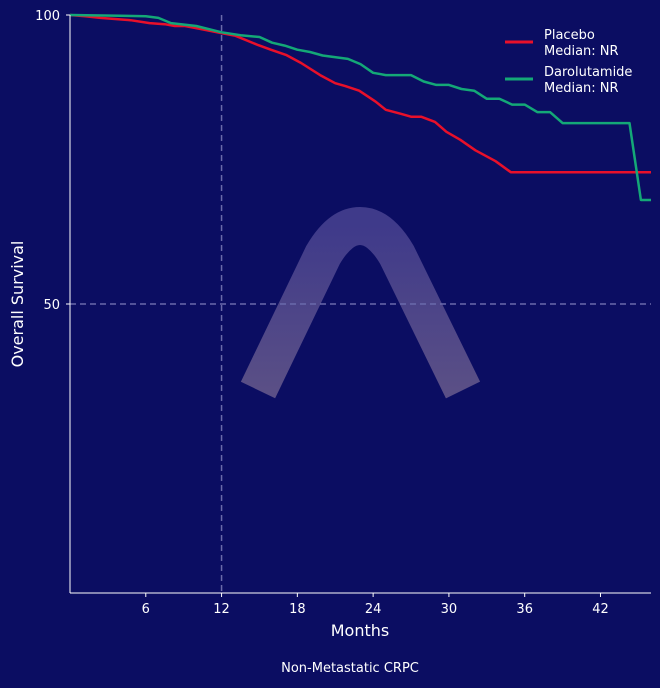 This screenshot has height=688, width=660. What do you see at coordinates (221, 609) in the screenshot?
I see `x-tick-label: 12` at bounding box center [221, 609].